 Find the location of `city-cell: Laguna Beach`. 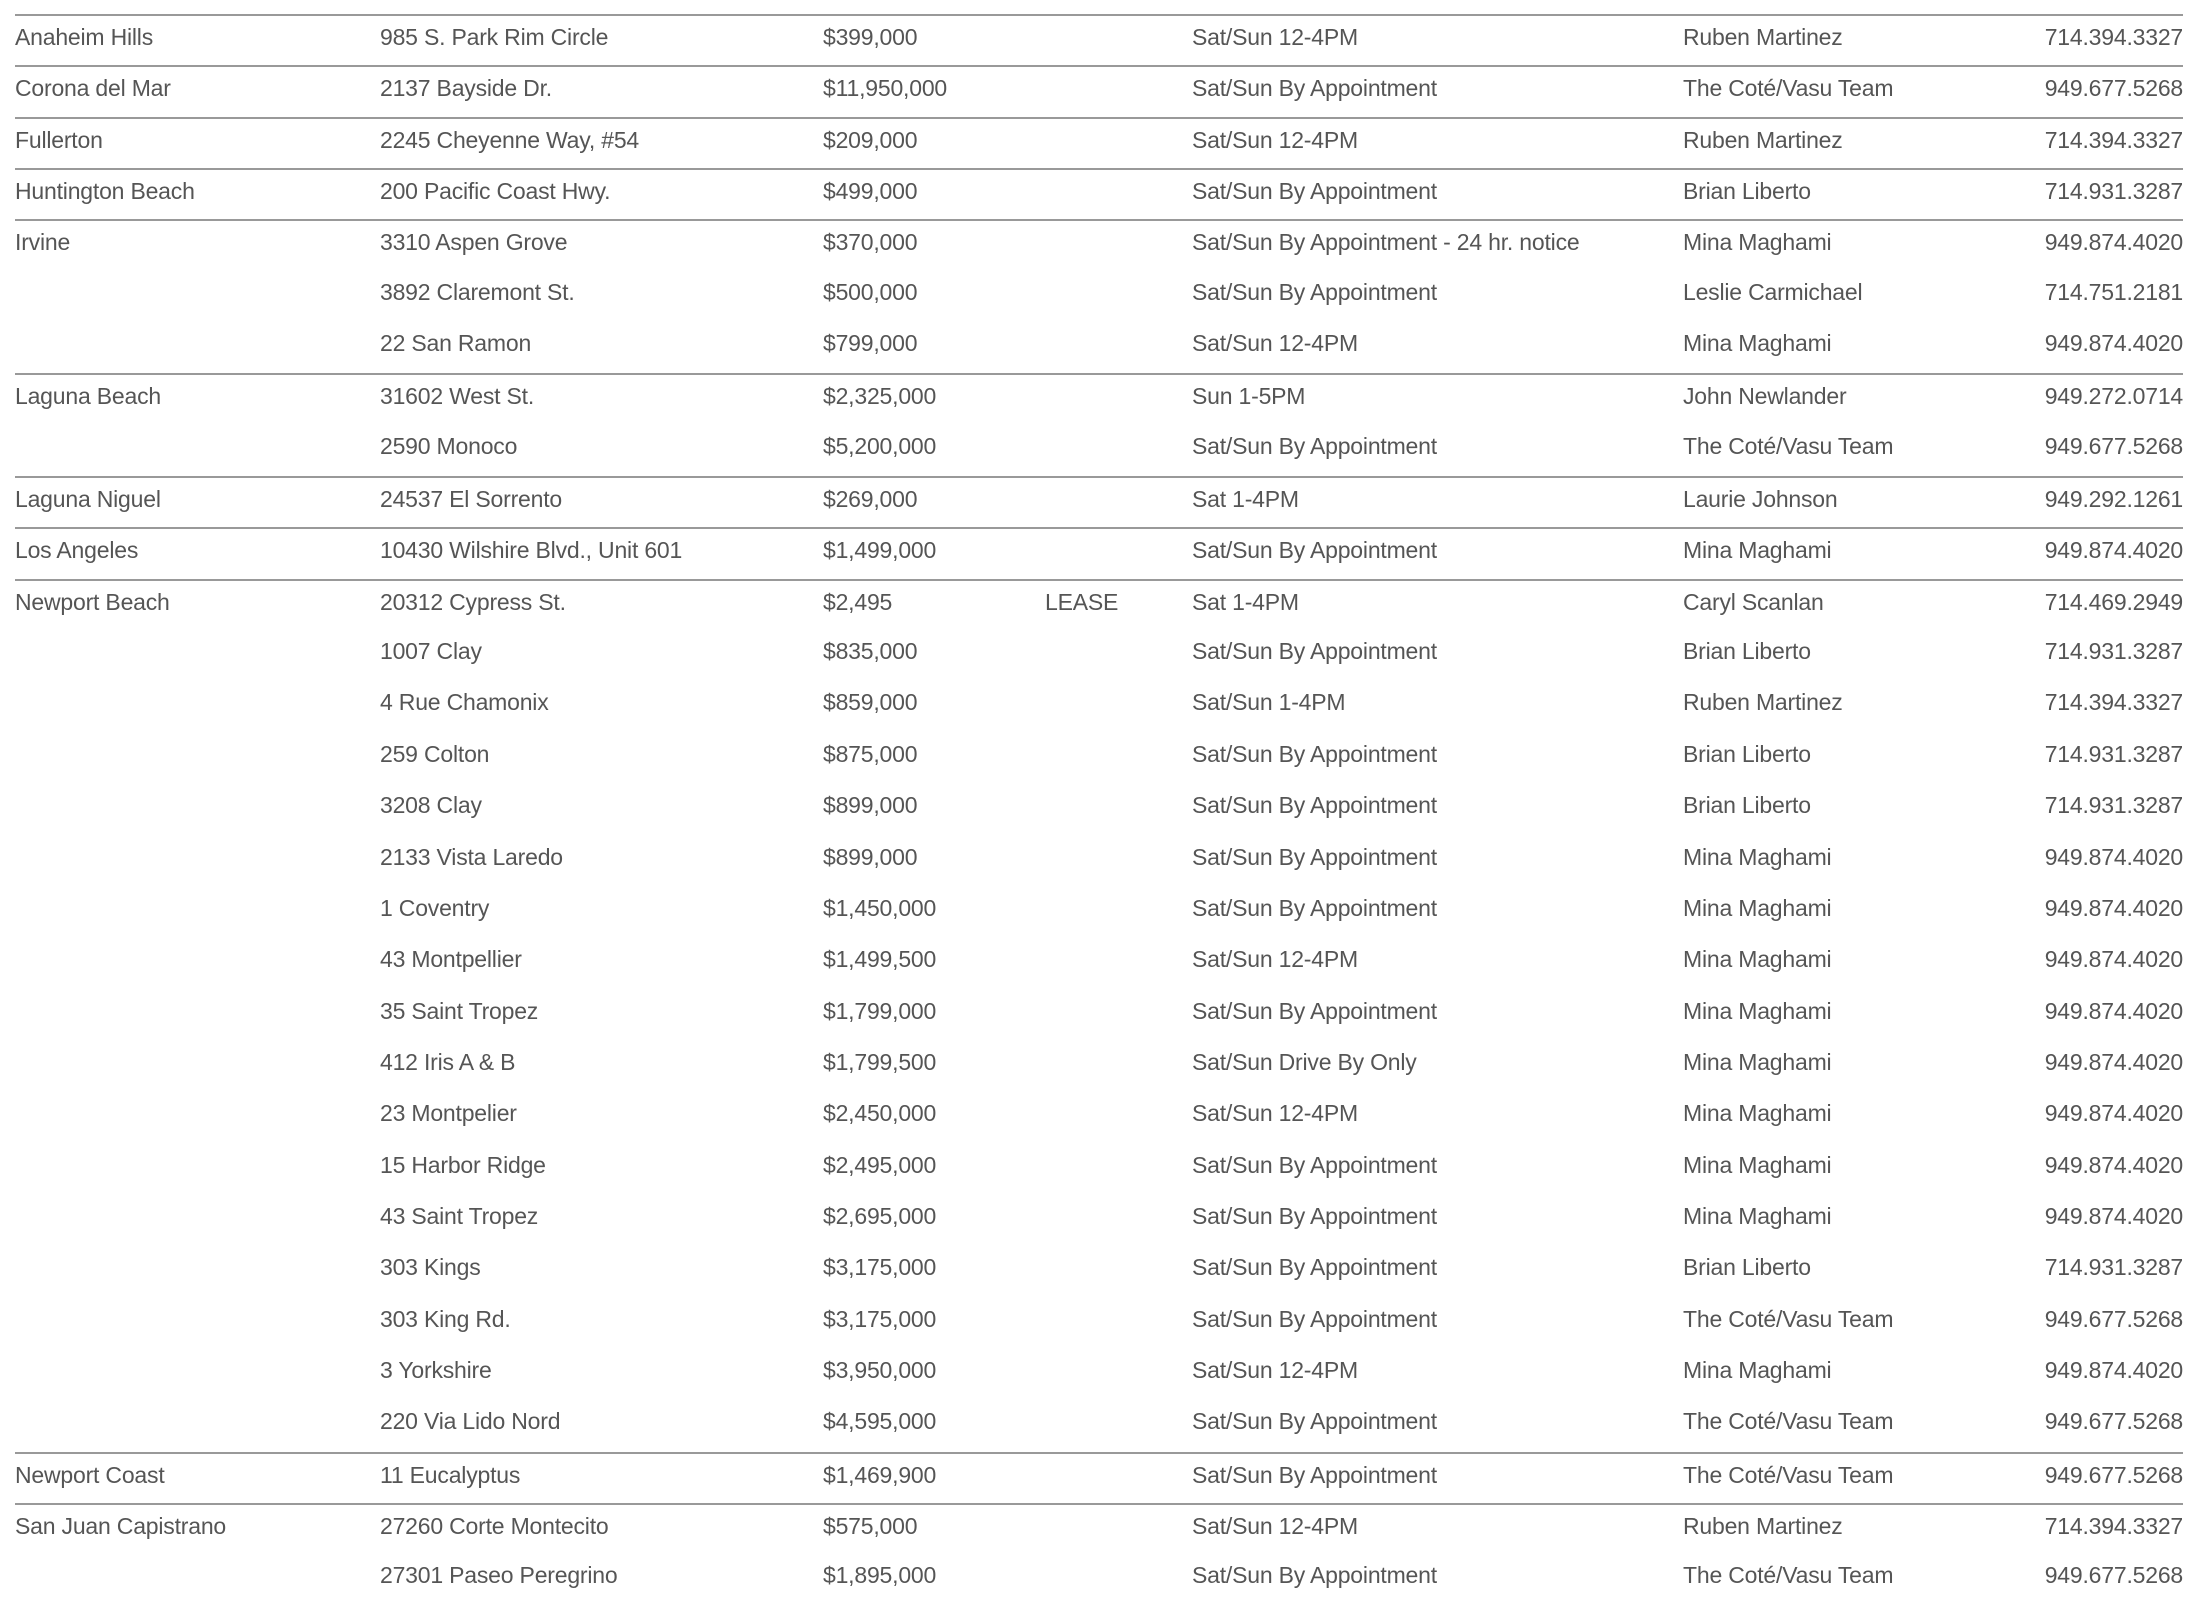

city-cell: Laguna Beach is located at coordinates (88, 396).